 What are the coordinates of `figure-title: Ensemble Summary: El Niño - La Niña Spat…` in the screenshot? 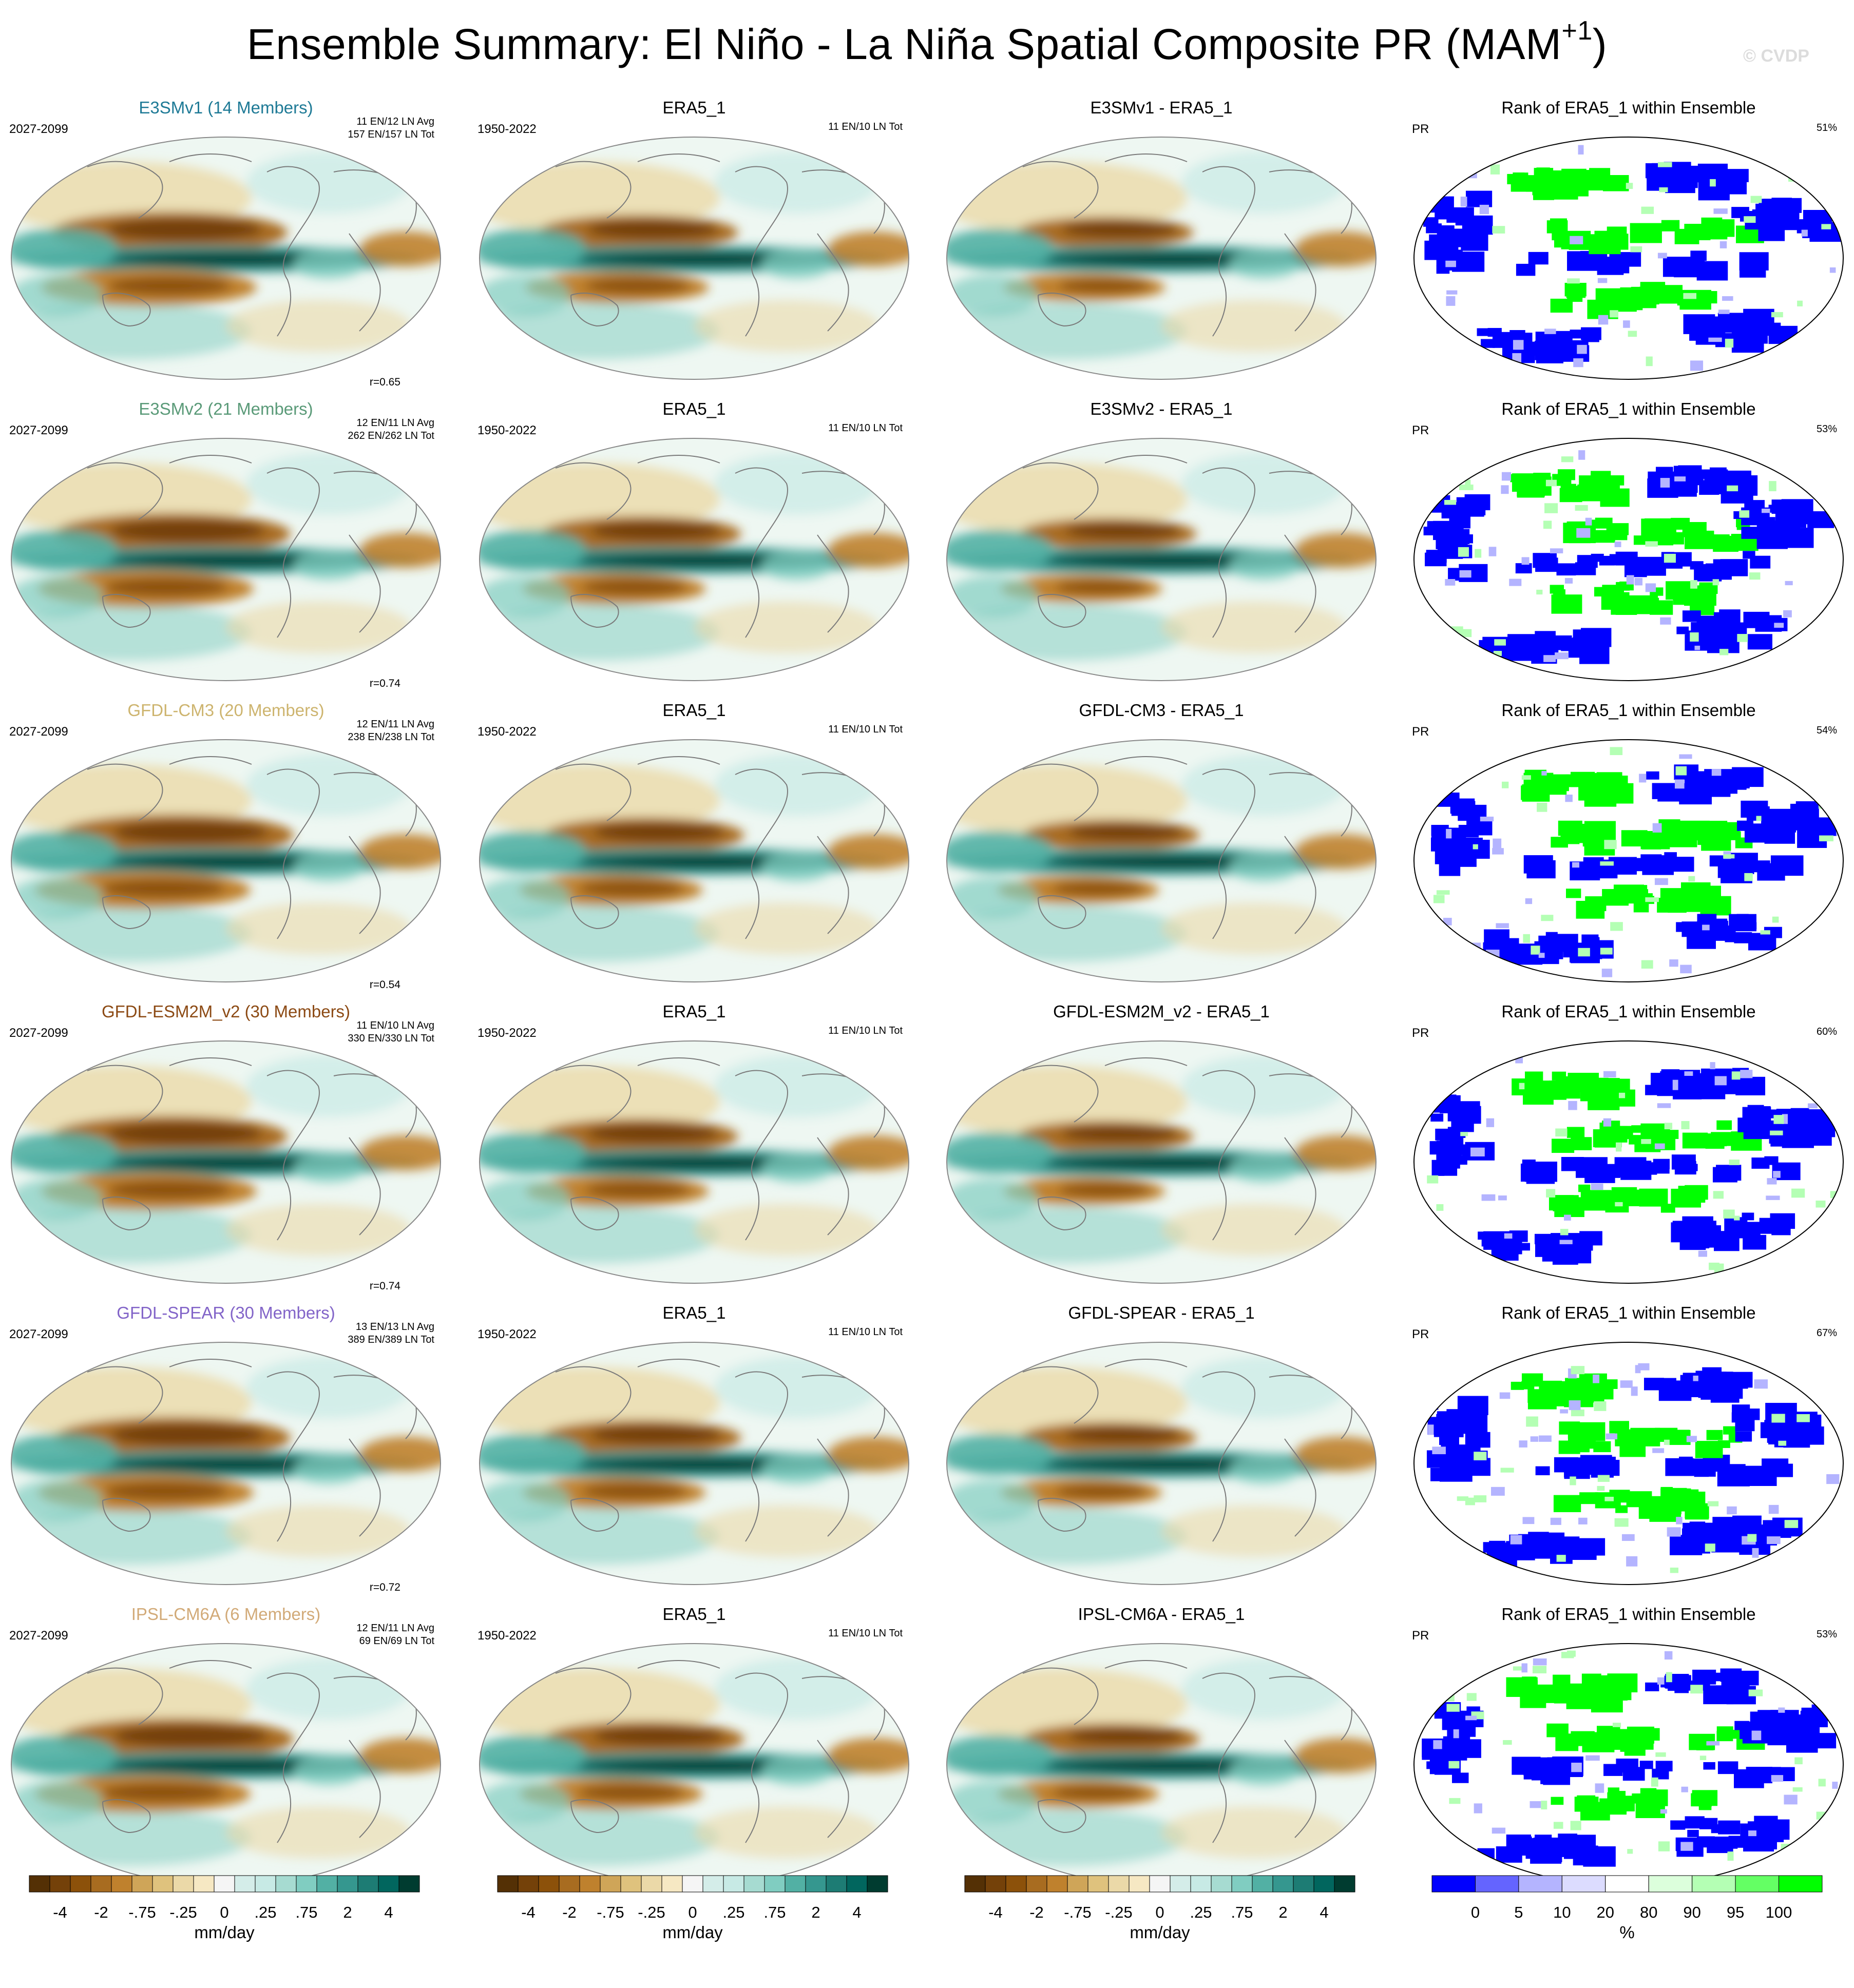 It's located at (927, 42).